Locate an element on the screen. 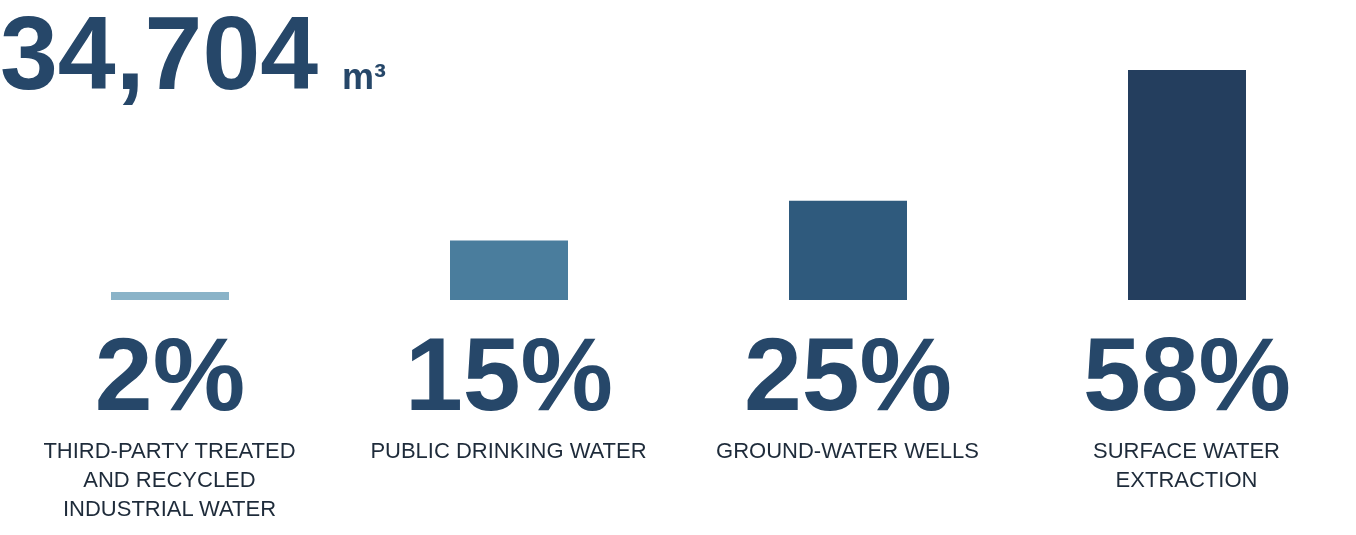  x-tick-label: THIRD-PARTY TREATED AND RECYCLED INDUSTRIAL WATER is located at coordinates (169, 479).